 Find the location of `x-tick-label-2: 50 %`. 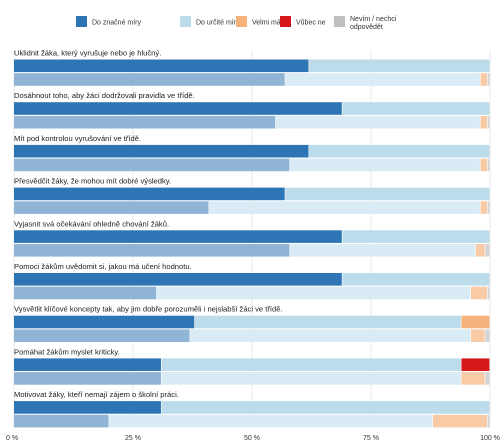

x-tick-label-2: 50 % is located at coordinates (252, 438).